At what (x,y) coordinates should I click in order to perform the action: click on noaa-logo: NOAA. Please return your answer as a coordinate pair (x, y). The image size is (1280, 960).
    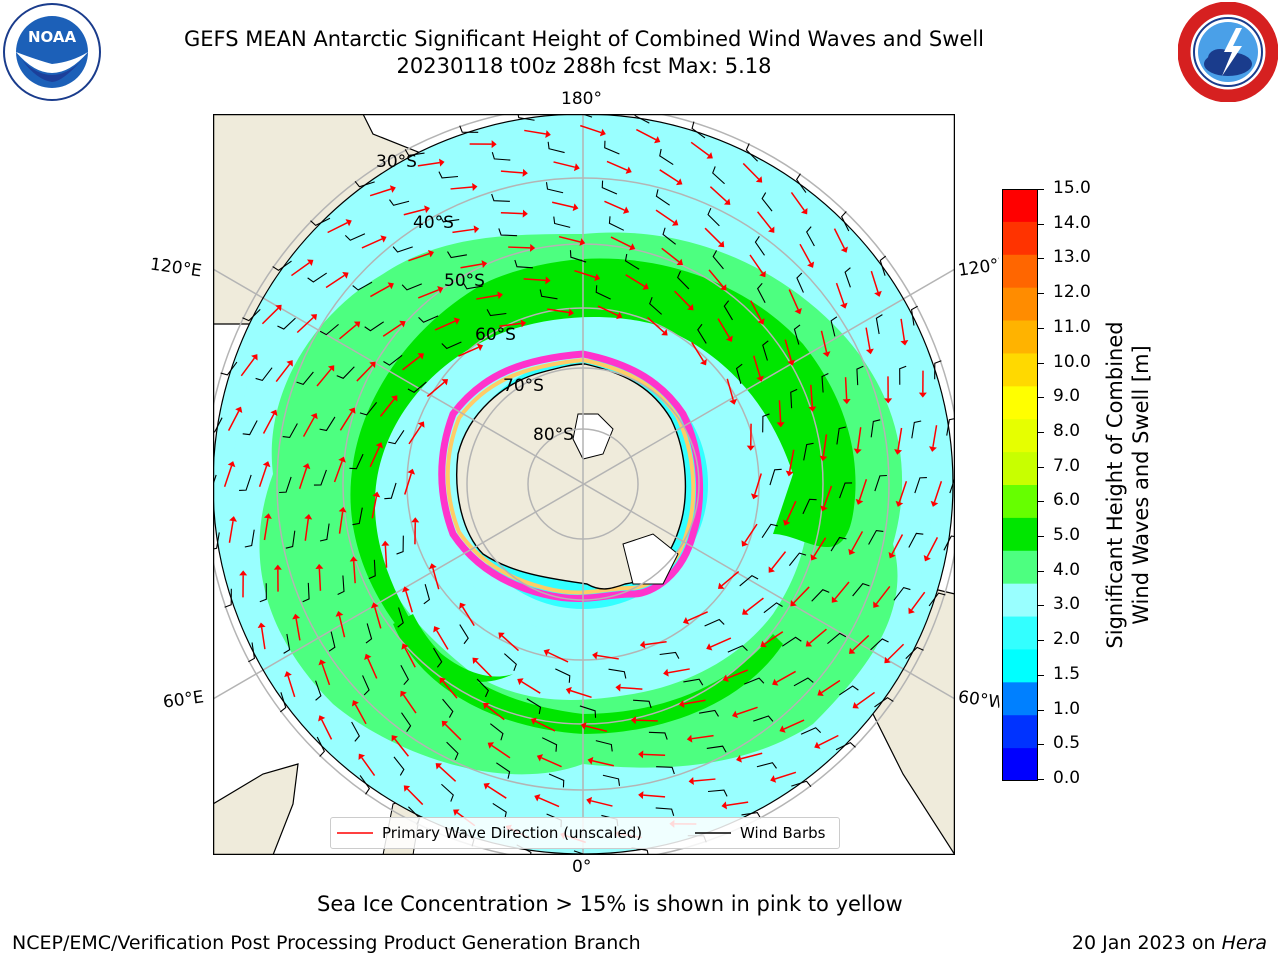
    Looking at the image, I should click on (52, 52).